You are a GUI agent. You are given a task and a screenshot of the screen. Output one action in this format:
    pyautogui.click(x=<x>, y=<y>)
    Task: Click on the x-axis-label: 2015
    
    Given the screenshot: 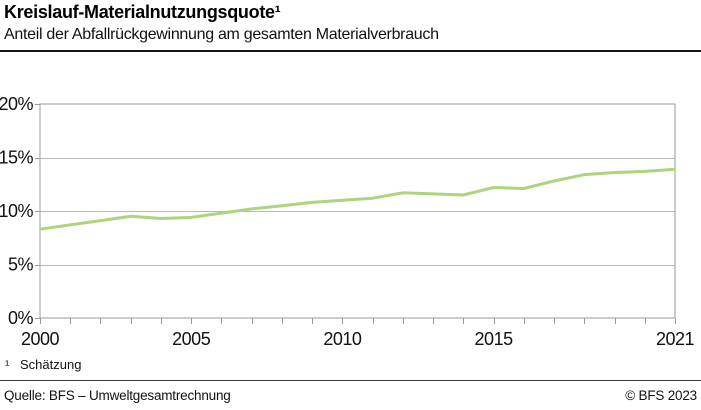 What is the action you would take?
    pyautogui.click(x=494, y=339)
    